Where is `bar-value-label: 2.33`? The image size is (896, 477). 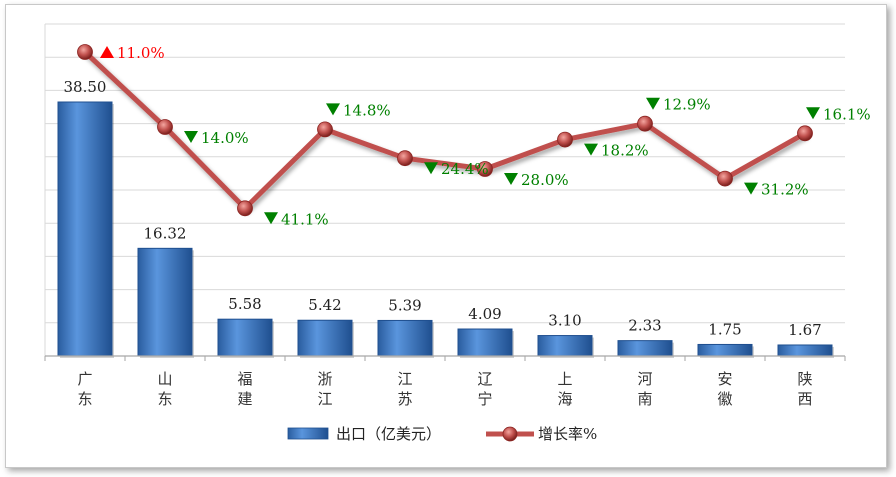
bar-value-label: 2.33 is located at coordinates (644, 326).